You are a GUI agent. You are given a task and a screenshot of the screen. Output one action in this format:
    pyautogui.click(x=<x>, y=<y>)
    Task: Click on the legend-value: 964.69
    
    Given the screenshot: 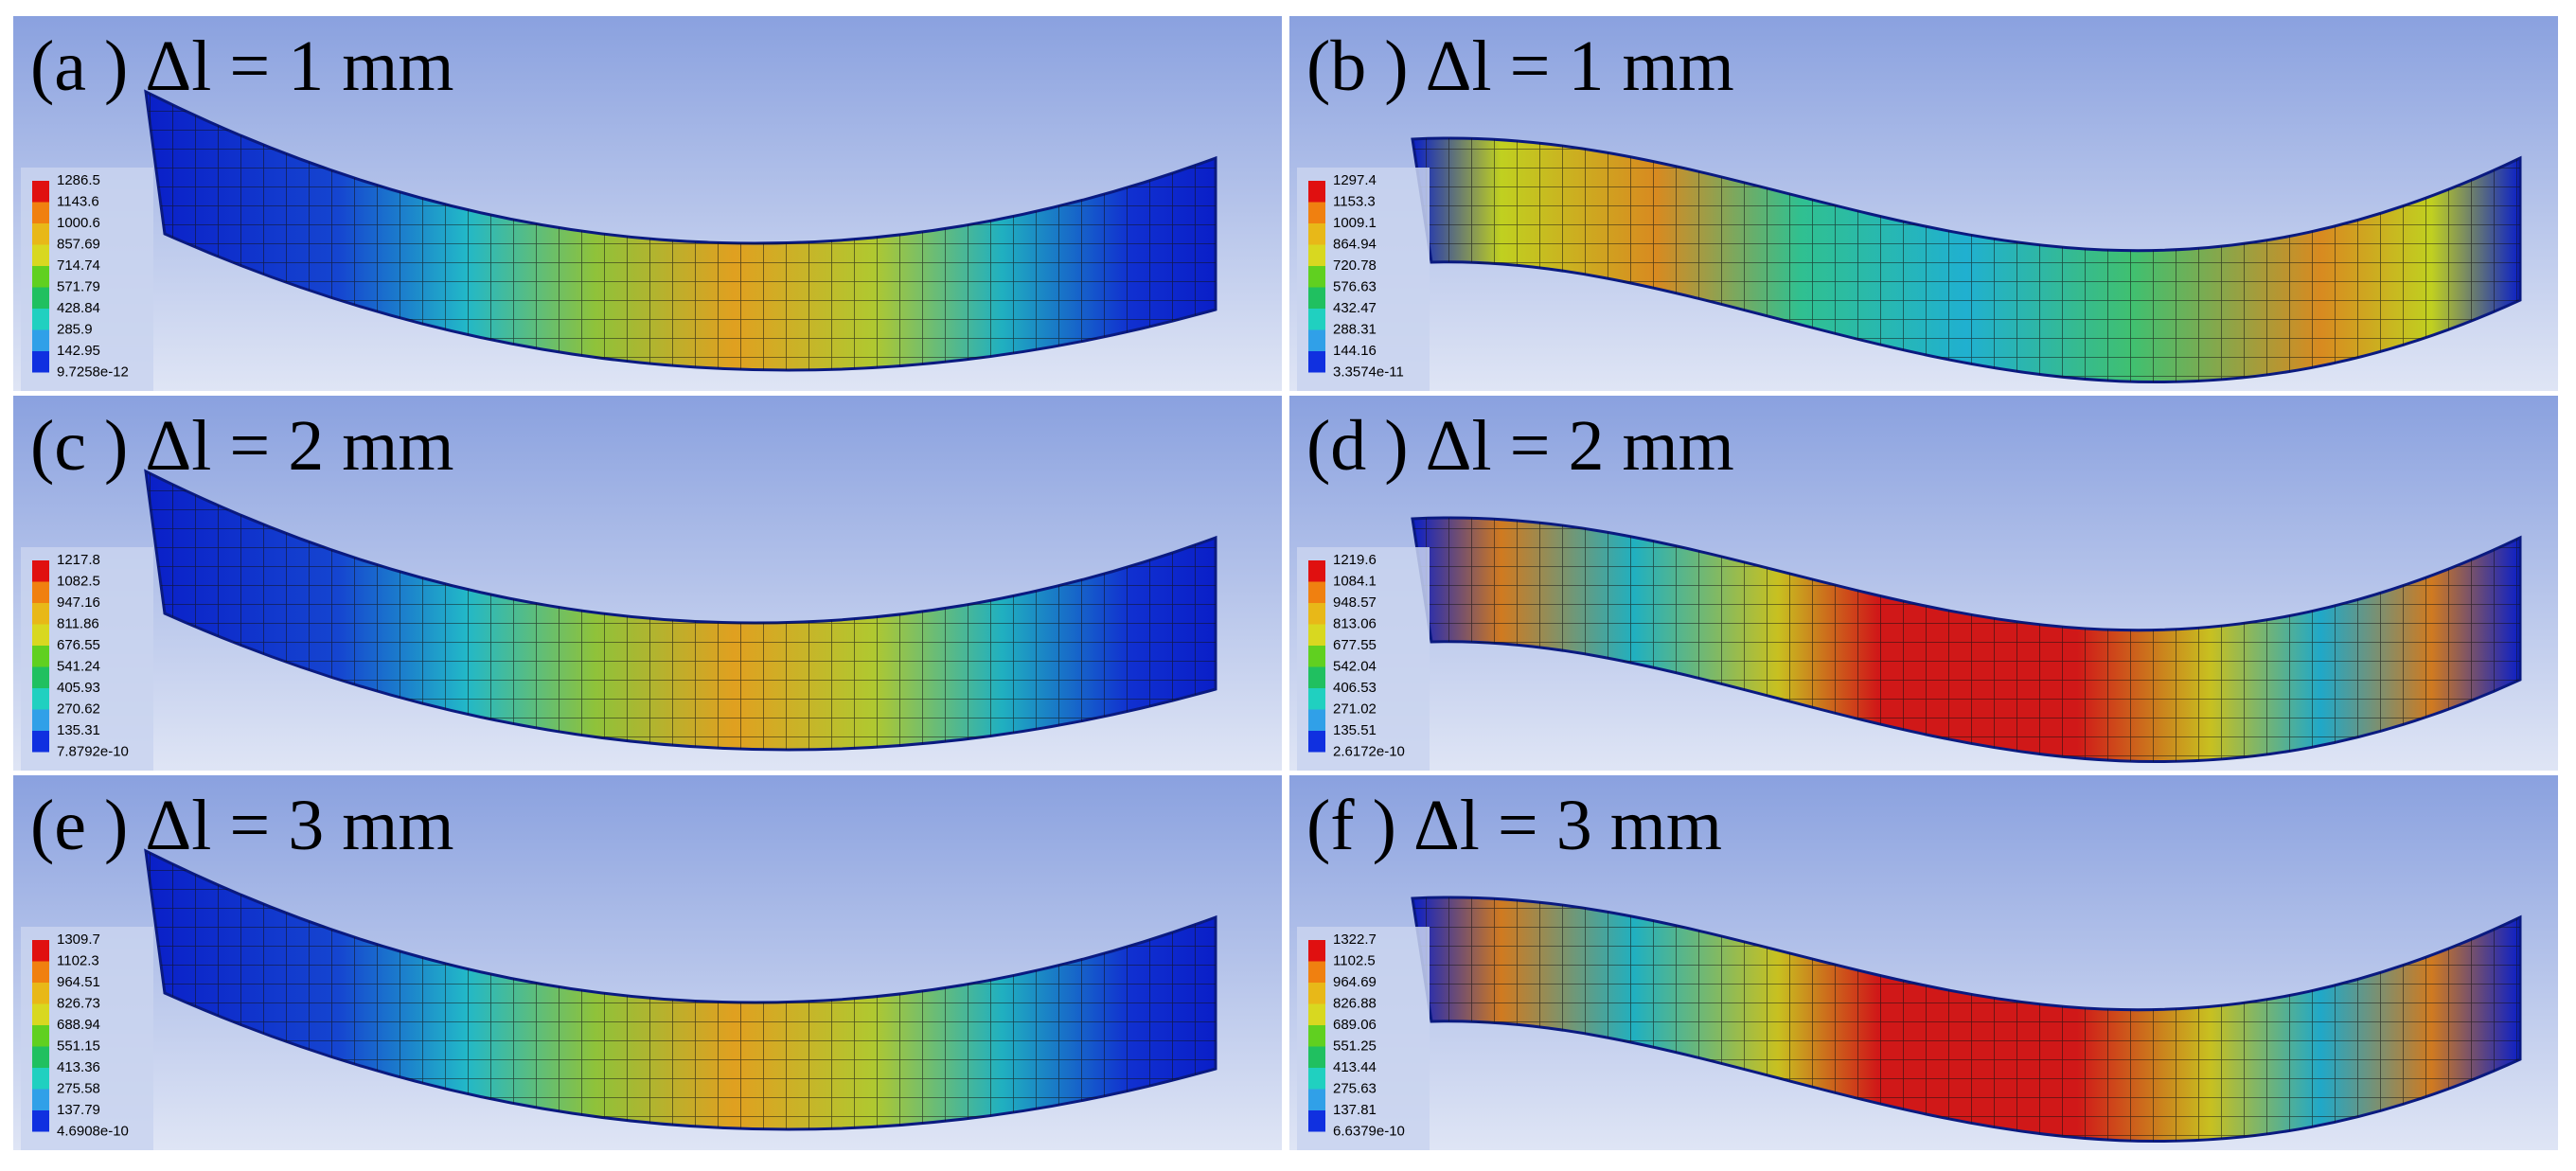 What is the action you would take?
    pyautogui.click(x=1355, y=982)
    